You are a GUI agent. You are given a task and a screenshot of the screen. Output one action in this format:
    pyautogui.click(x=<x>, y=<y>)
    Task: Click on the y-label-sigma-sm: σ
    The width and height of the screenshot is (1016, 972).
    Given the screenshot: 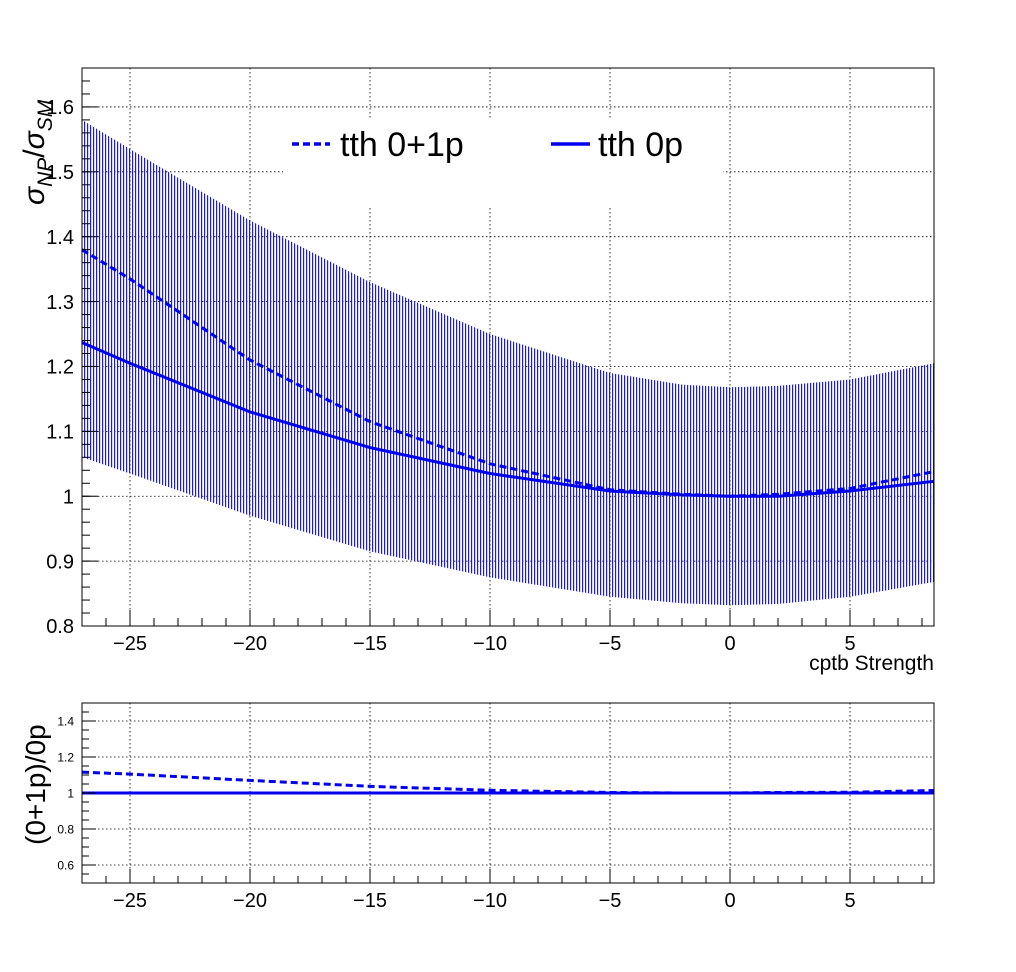 What is the action you would take?
    pyautogui.click(x=34, y=139)
    